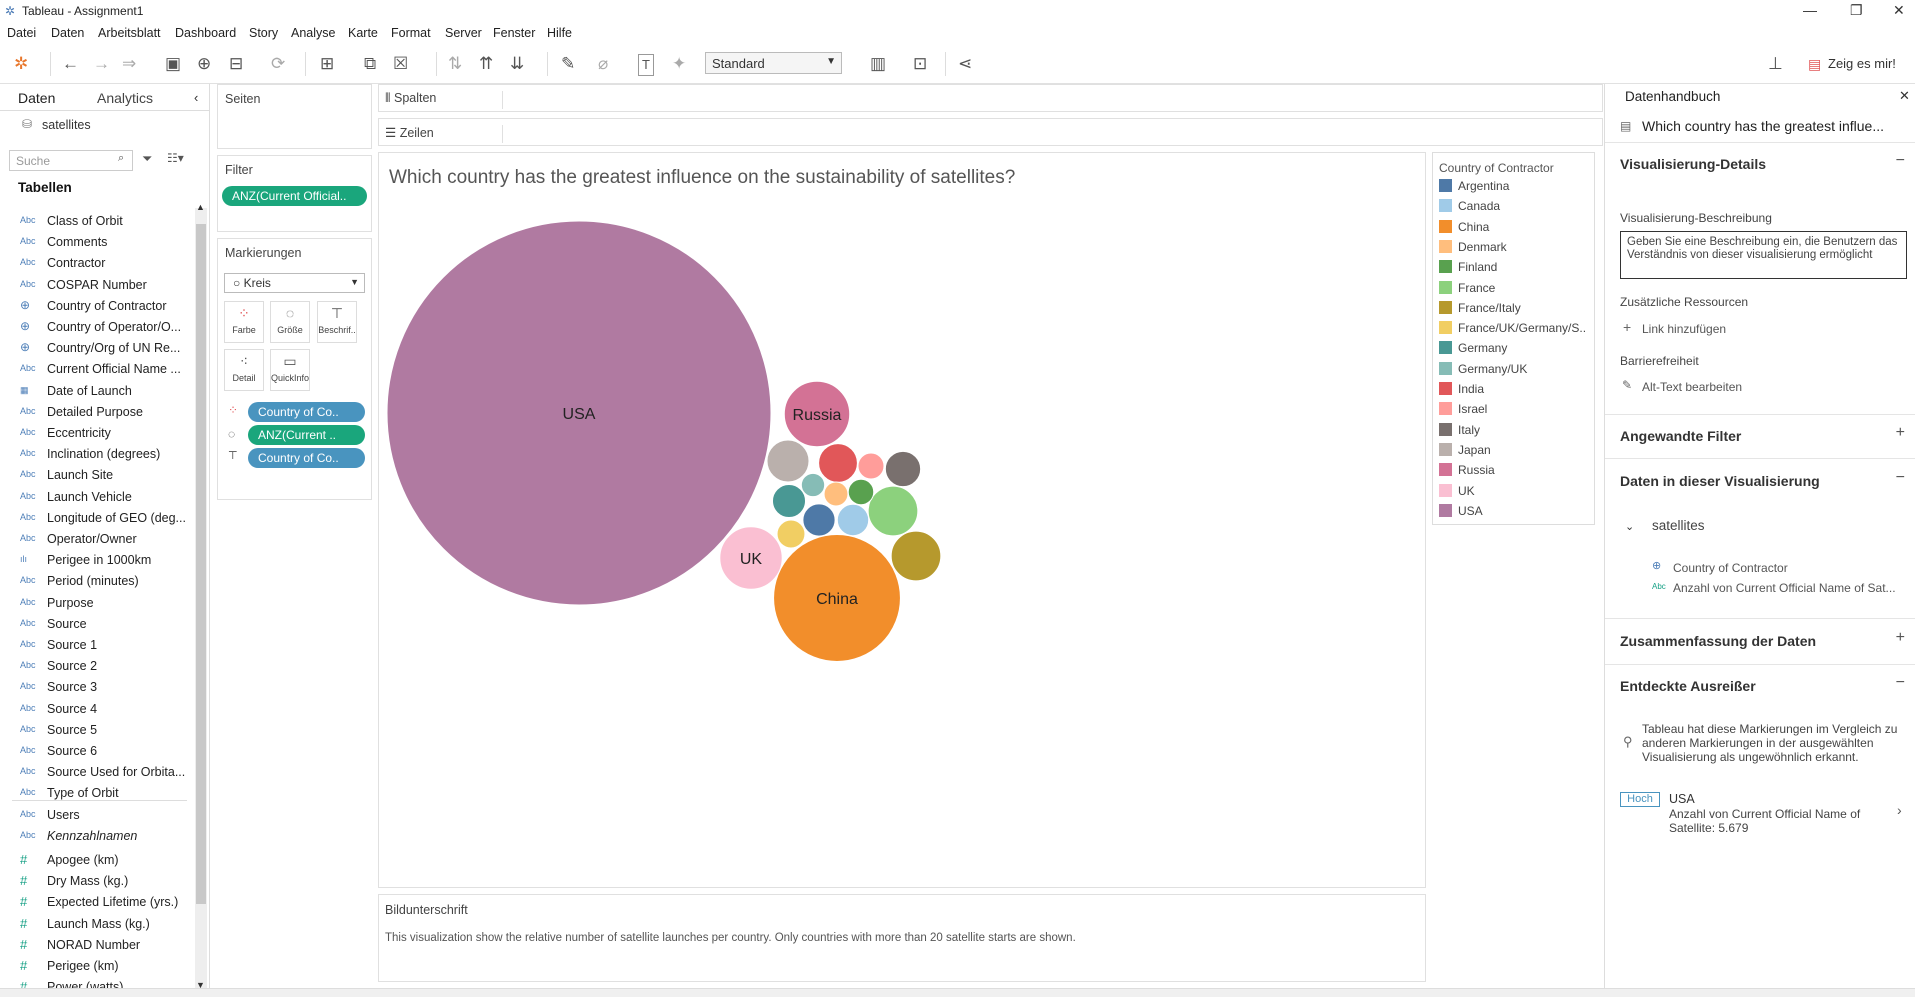 This screenshot has height=998, width=1915. What do you see at coordinates (95, 433) in the screenshot?
I see `field-item: Abc Eccentricity` at bounding box center [95, 433].